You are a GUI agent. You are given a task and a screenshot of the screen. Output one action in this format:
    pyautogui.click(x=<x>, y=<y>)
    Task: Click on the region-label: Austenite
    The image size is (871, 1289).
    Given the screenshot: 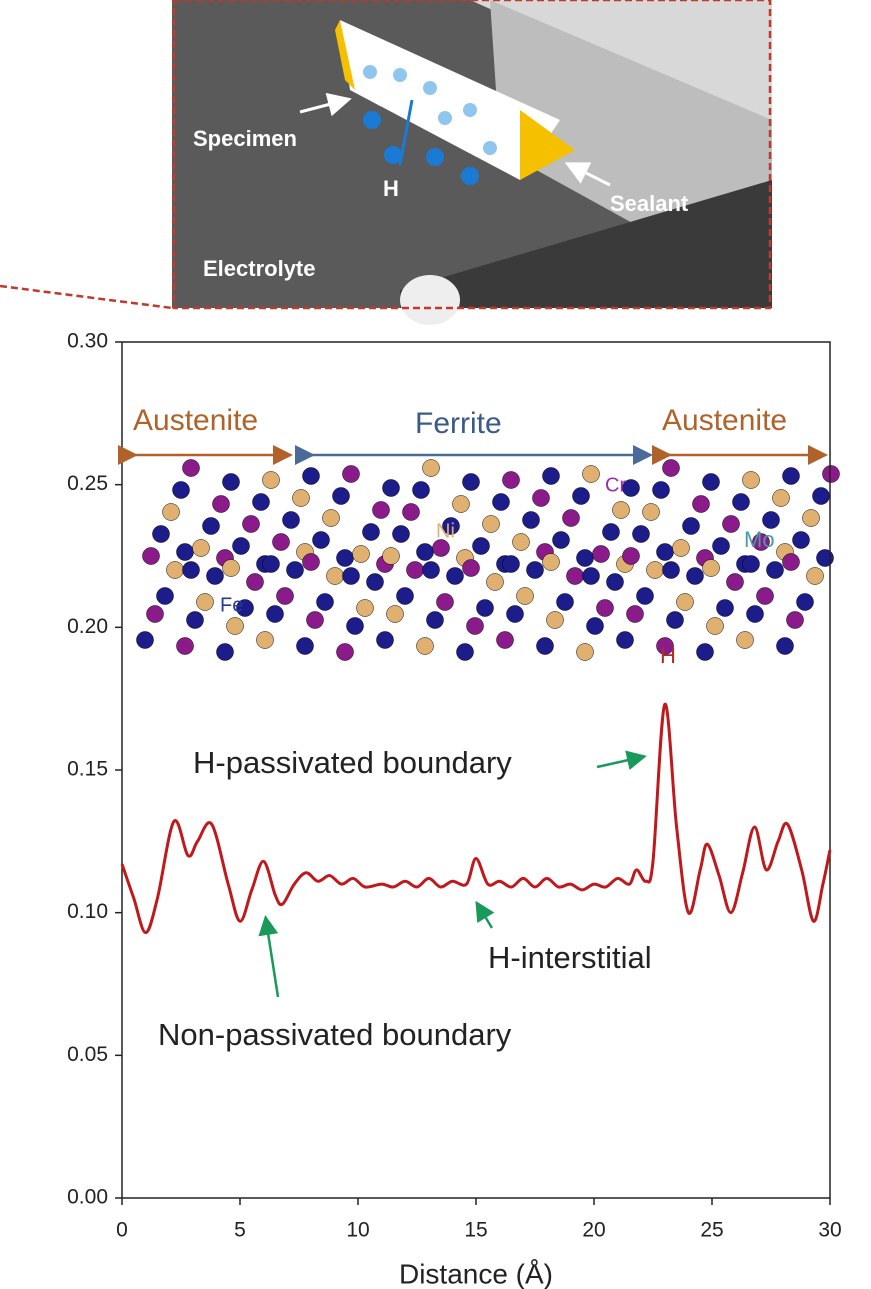 What is the action you would take?
    pyautogui.click(x=195, y=420)
    